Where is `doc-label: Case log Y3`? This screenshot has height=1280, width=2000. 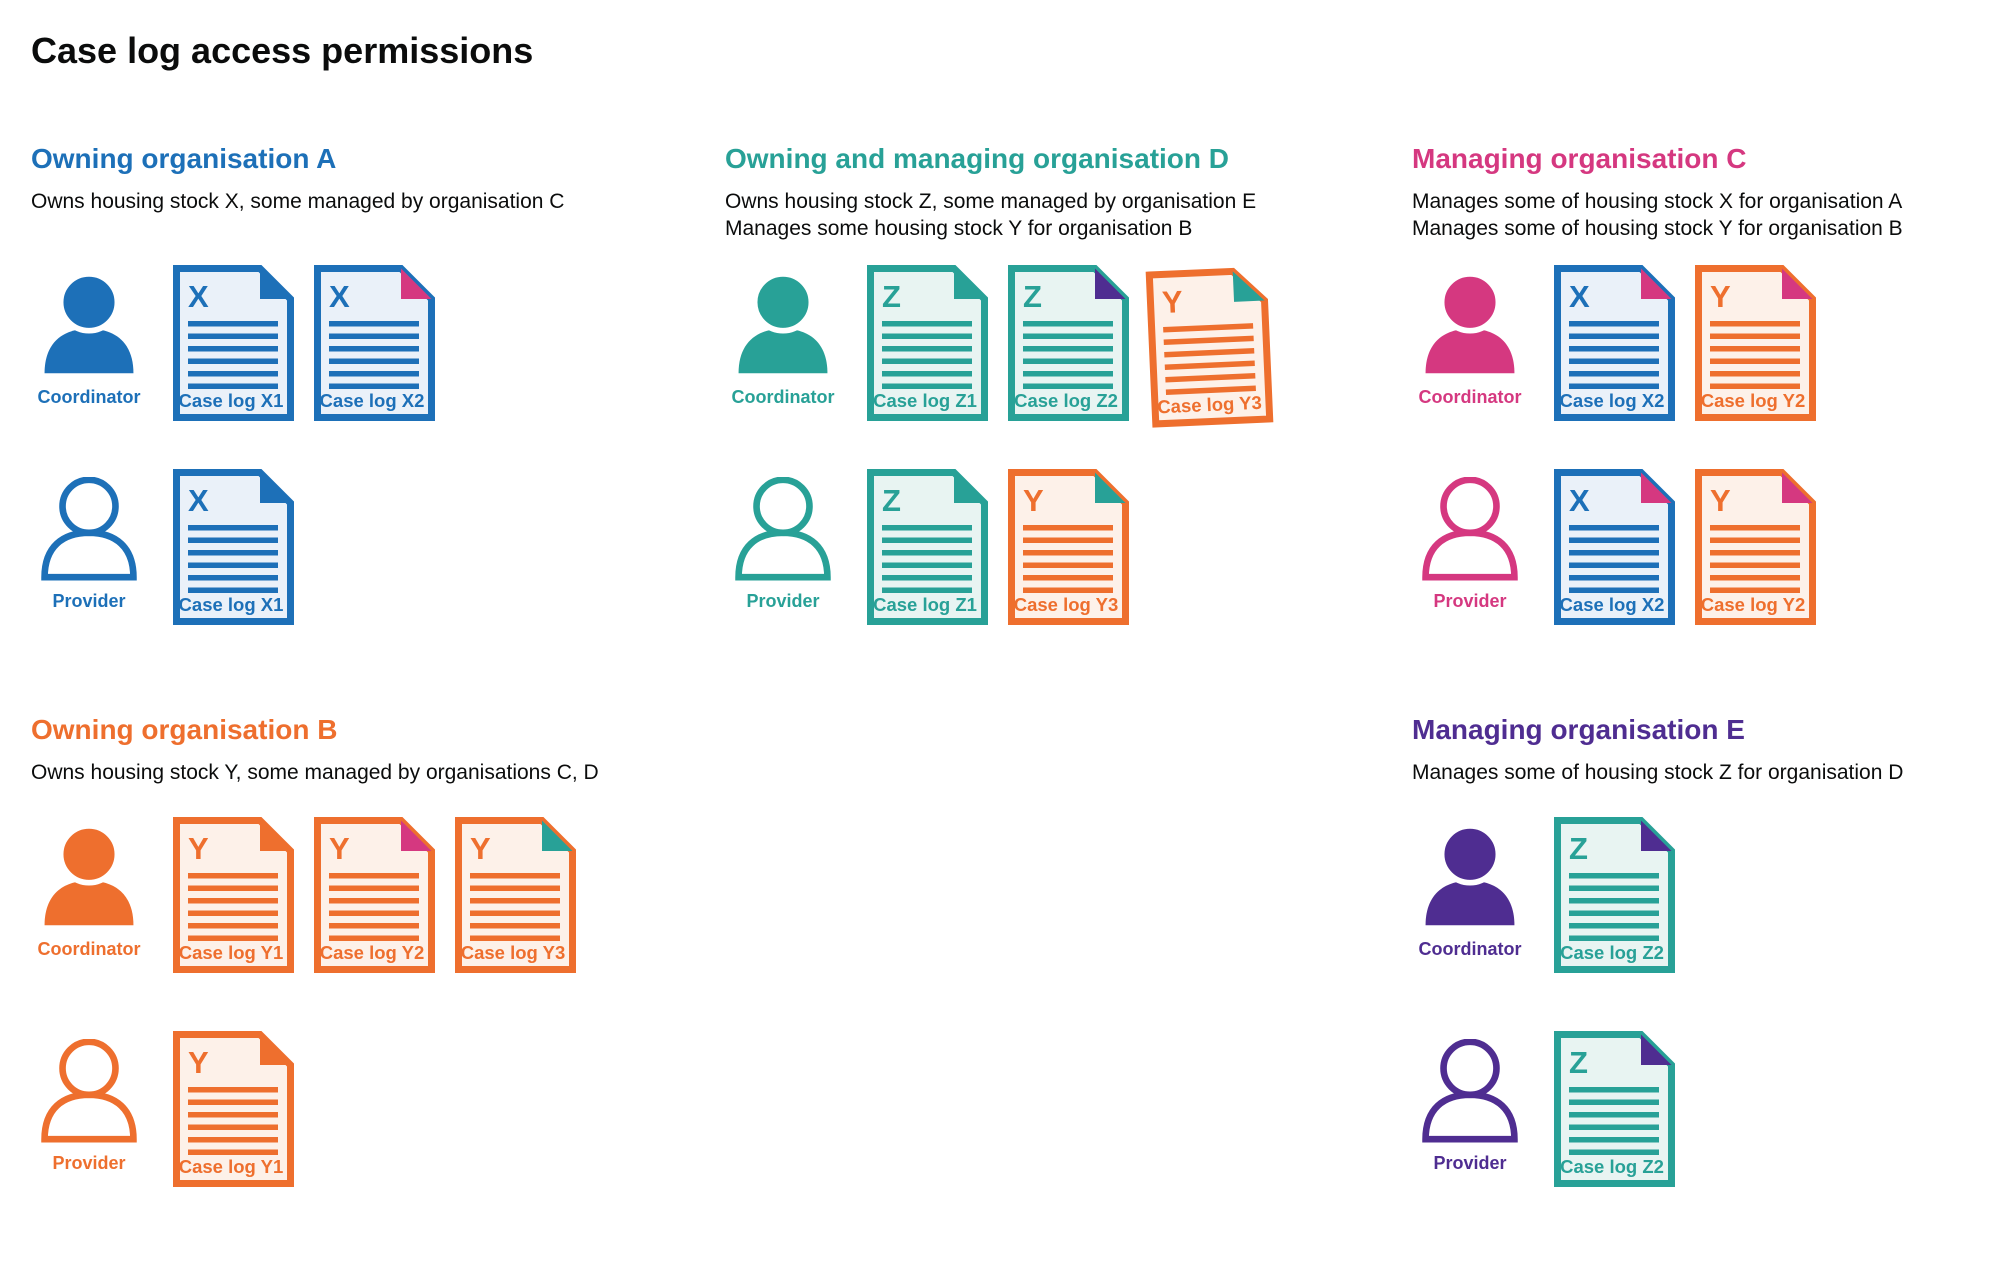 doc-label: Case log Y3 is located at coordinates (1066, 604).